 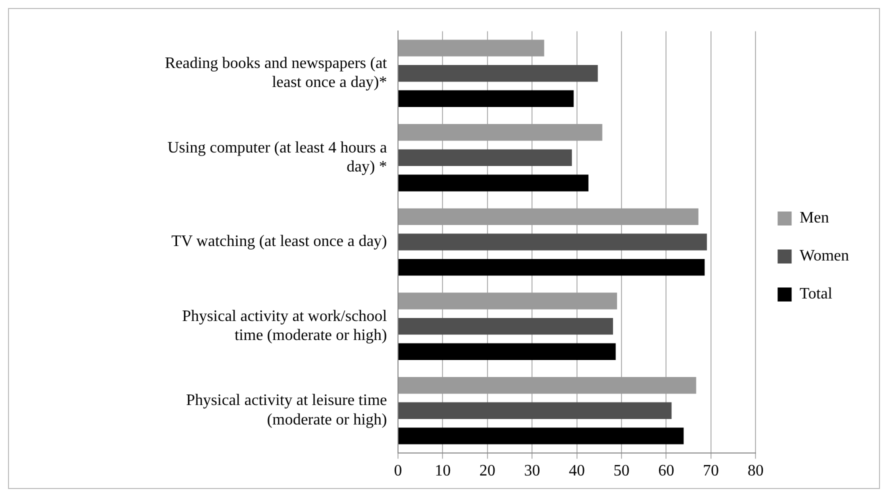 I want to click on x-tick-label: 70, so click(x=710, y=471).